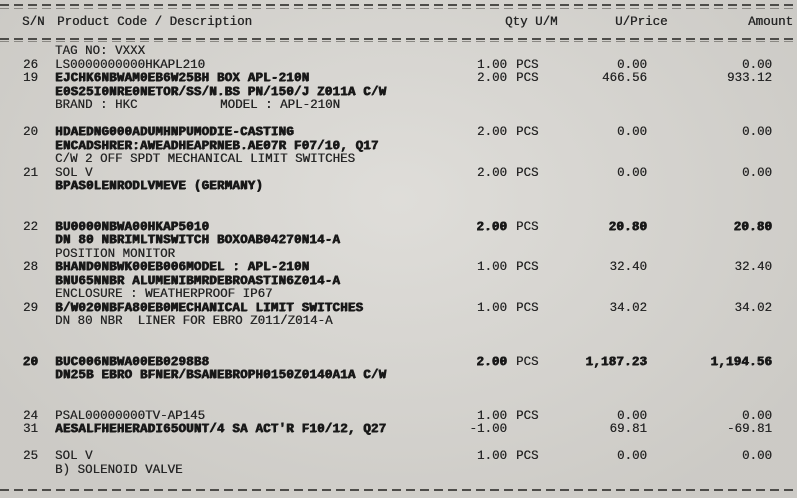  Describe the element at coordinates (198, 105) in the screenshot. I see `description-cell: BRAND : HKC MODEL : APL-210N` at that location.